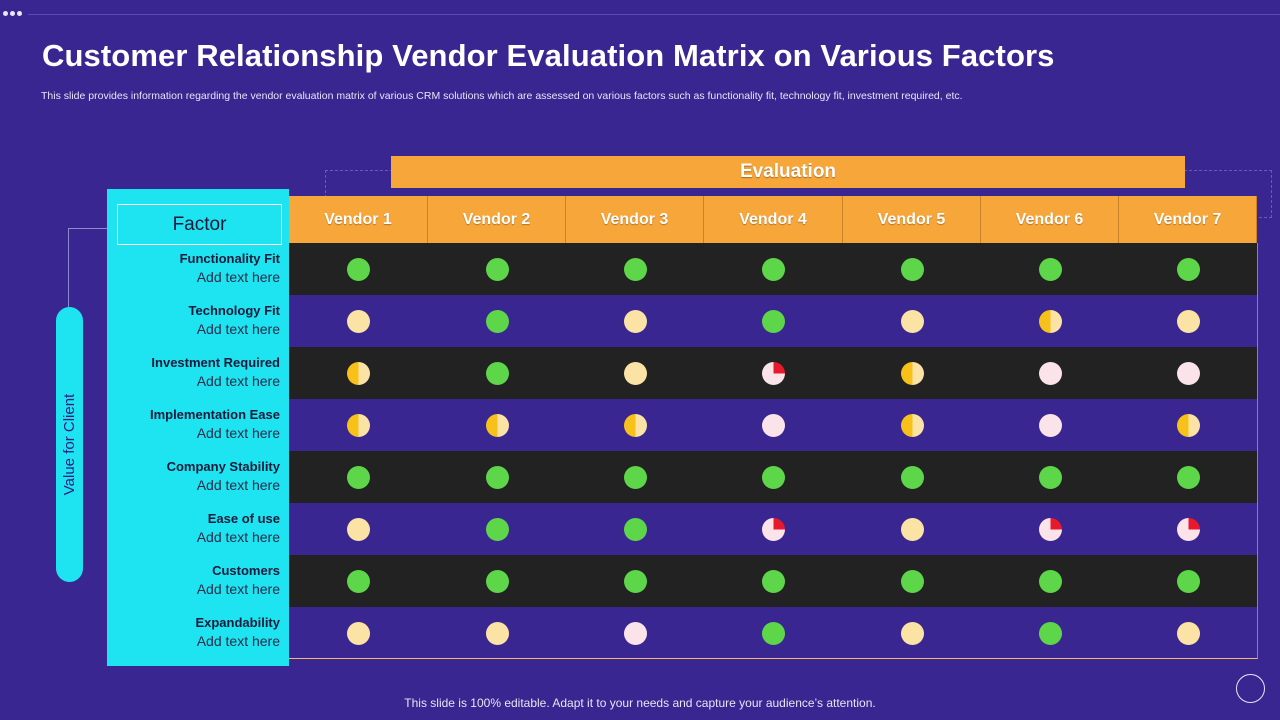 This screenshot has width=1280, height=720. I want to click on factor-name: Technology Fit, so click(234, 310).